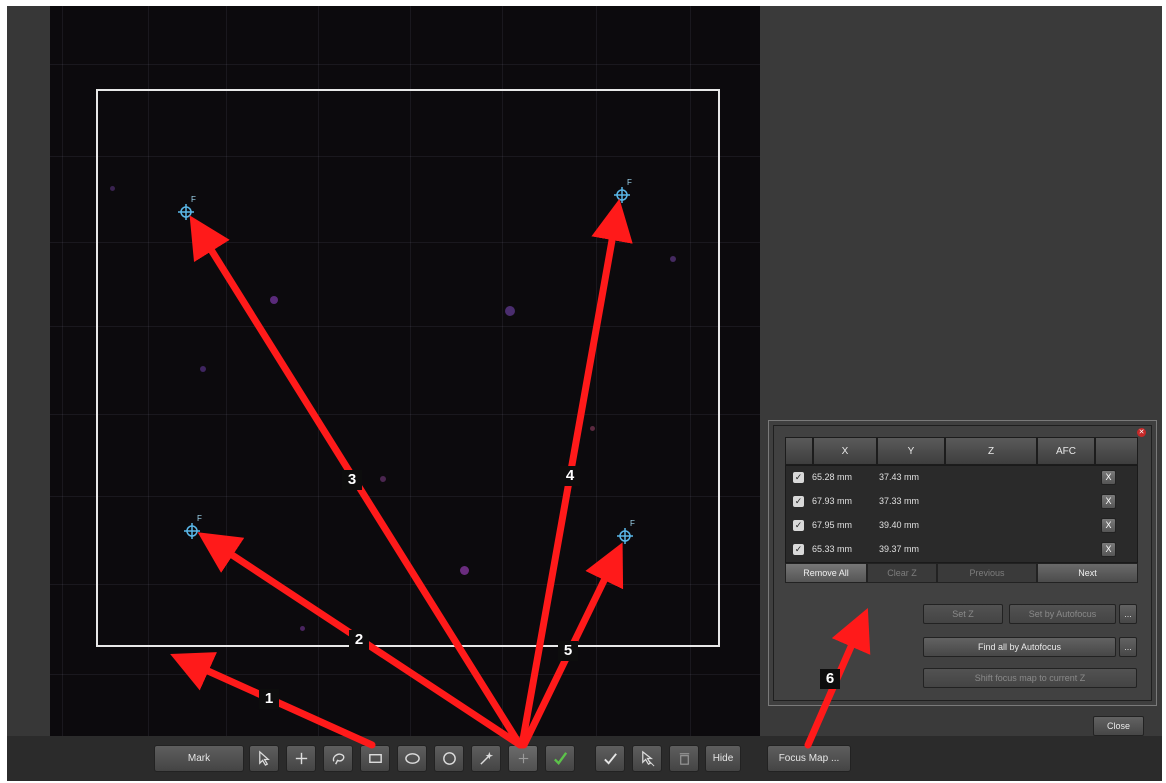  What do you see at coordinates (1030, 678) in the screenshot?
I see `shift-focus-map-button: Shift focus map to current Z` at bounding box center [1030, 678].